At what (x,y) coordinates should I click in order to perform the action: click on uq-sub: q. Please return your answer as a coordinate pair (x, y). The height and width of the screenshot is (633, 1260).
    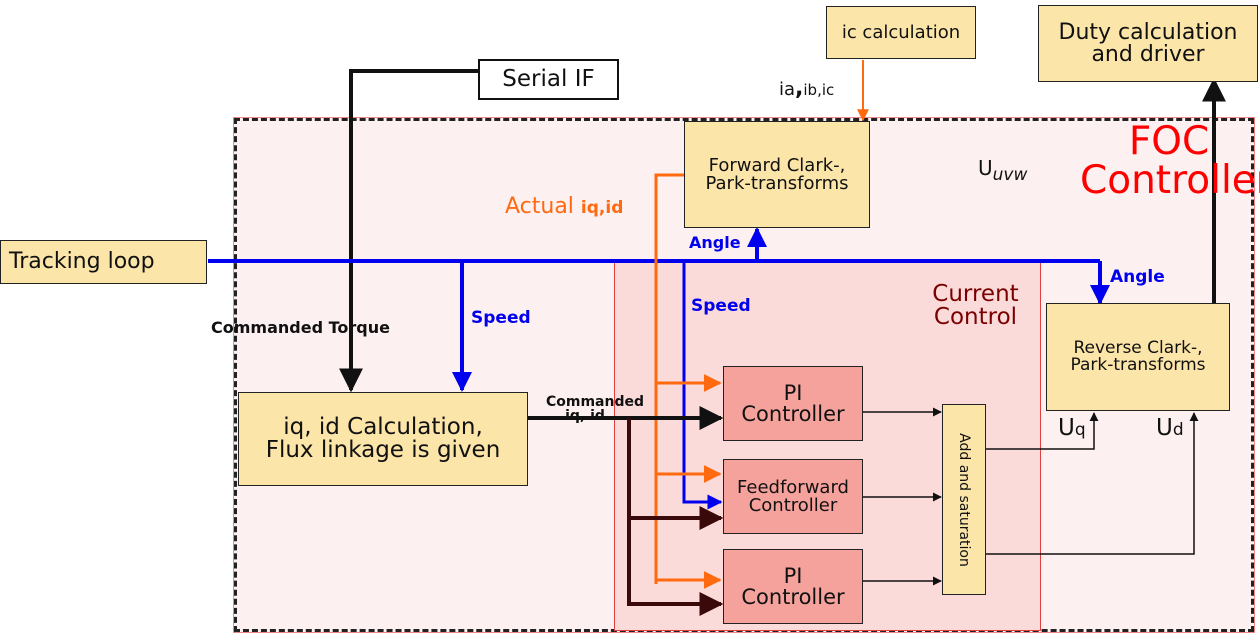
    Looking at the image, I should click on (1080, 430).